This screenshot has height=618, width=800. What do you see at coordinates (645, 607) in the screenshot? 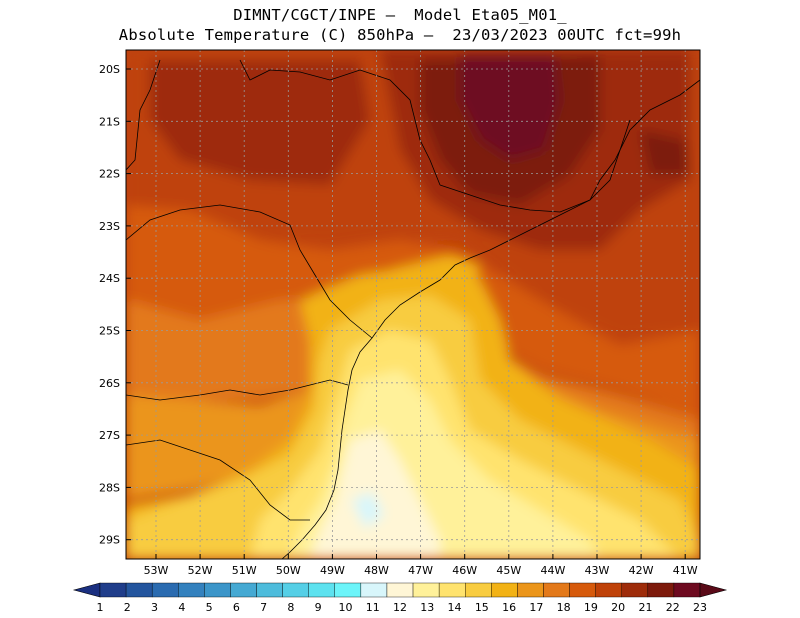
I see `colorbar-label: 21` at bounding box center [645, 607].